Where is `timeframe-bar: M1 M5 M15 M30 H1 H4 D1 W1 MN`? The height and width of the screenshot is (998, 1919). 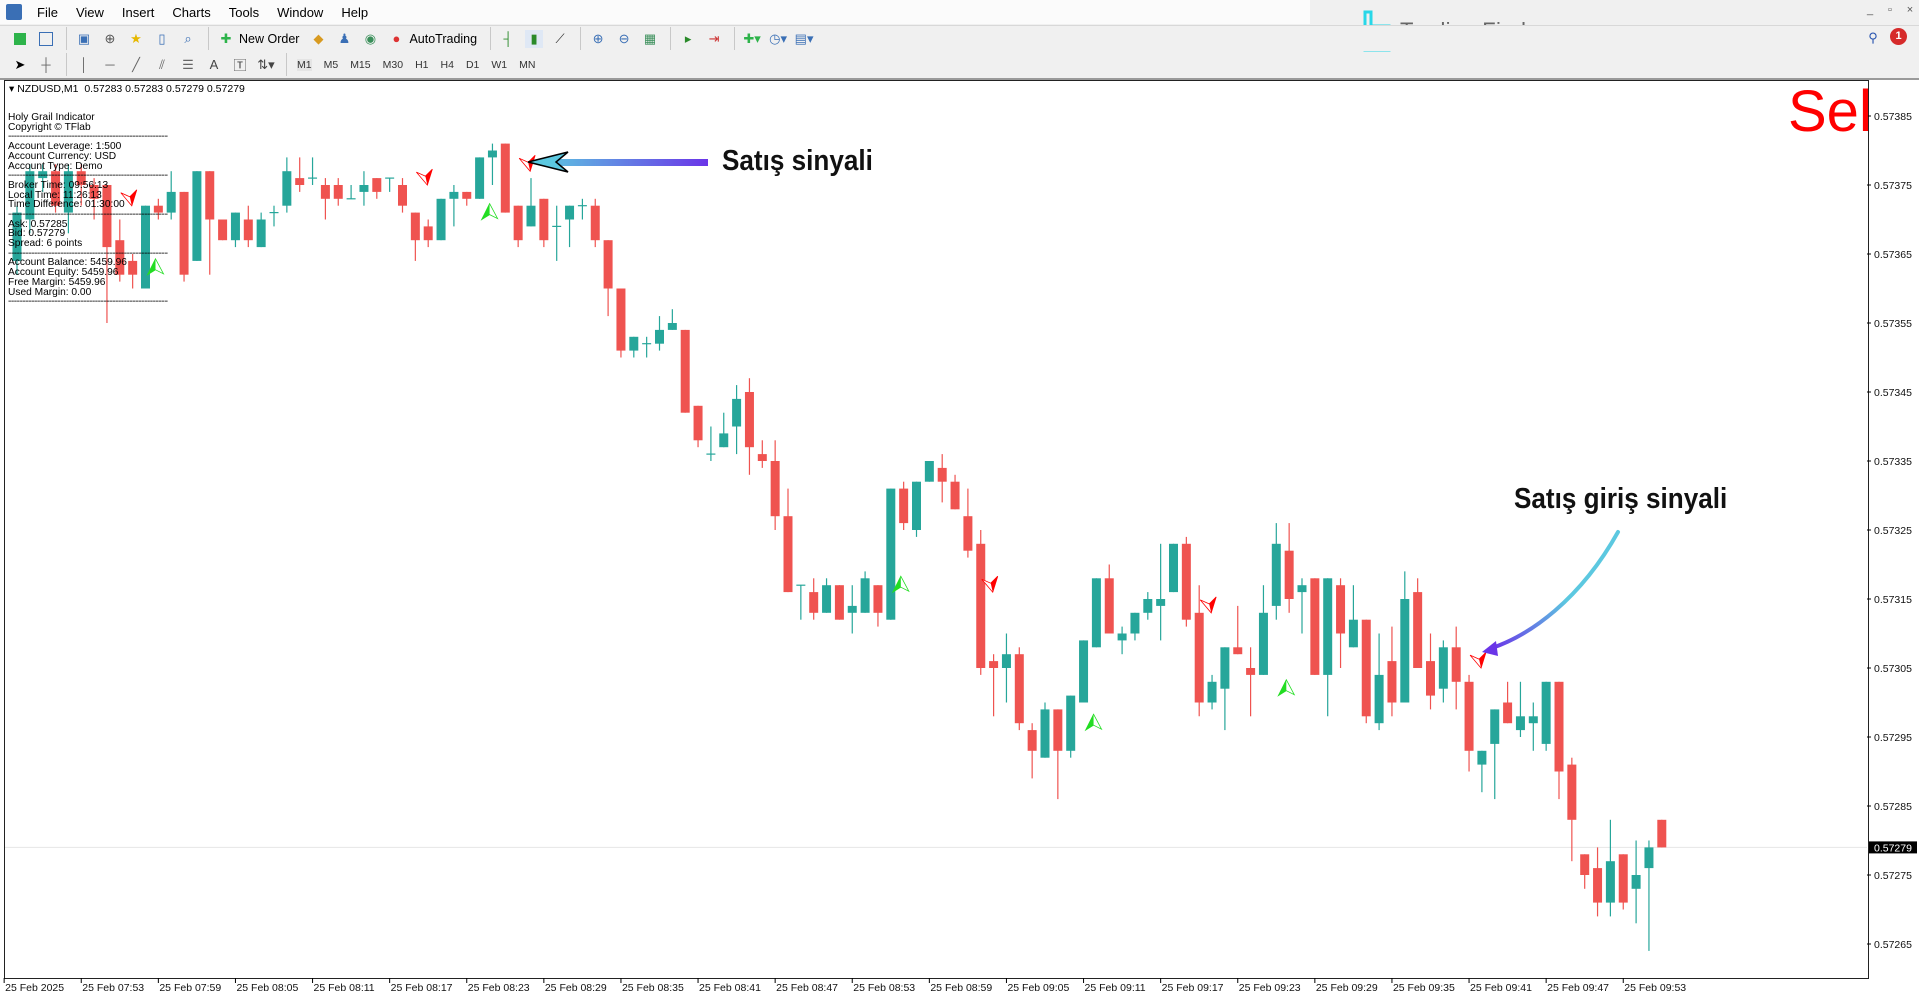 timeframe-bar: M1 M5 M15 M30 H1 H4 D1 W1 MN is located at coordinates (415, 64).